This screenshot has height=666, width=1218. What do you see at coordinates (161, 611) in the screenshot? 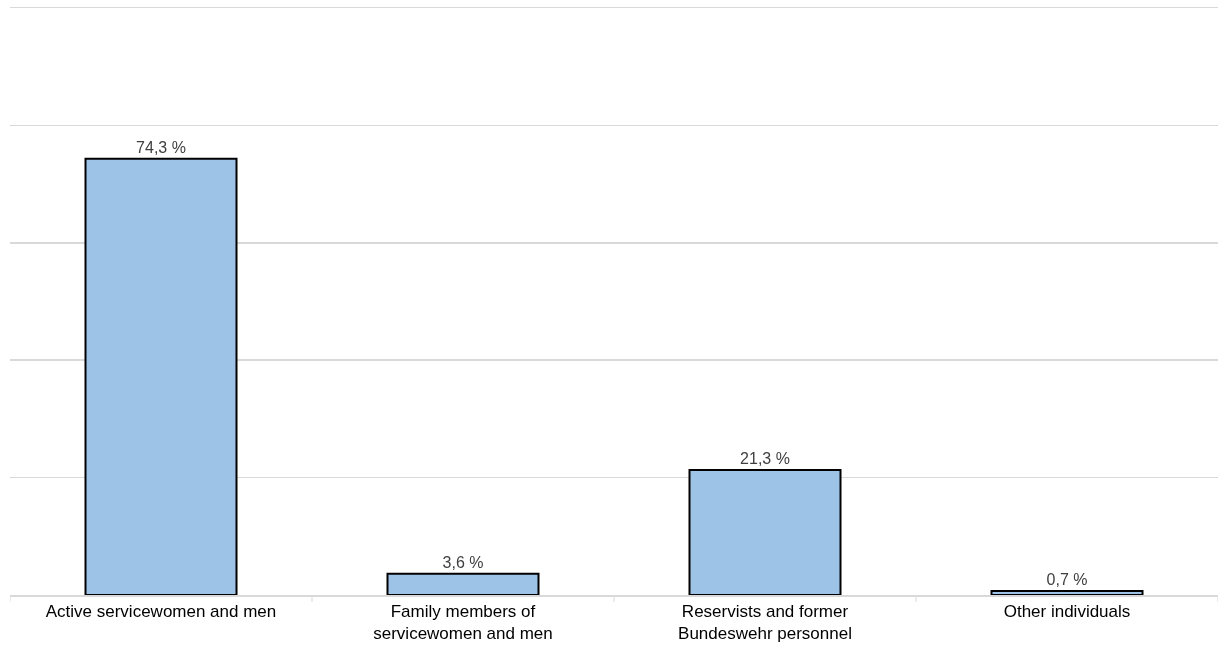
I see `x-tick-label: Active servicewomen and men` at bounding box center [161, 611].